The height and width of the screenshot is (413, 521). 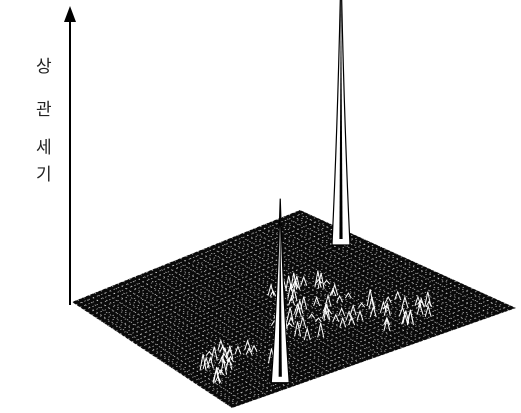 I want to click on ylabel-char: 기, so click(x=44, y=175).